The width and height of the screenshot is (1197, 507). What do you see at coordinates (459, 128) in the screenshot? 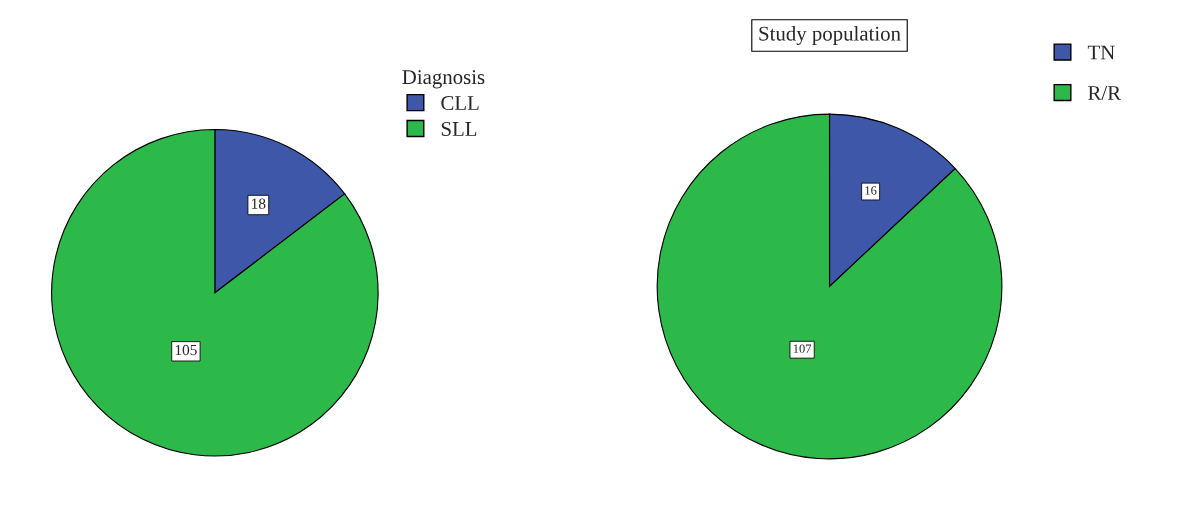
I see `legend-label: SLL` at bounding box center [459, 128].